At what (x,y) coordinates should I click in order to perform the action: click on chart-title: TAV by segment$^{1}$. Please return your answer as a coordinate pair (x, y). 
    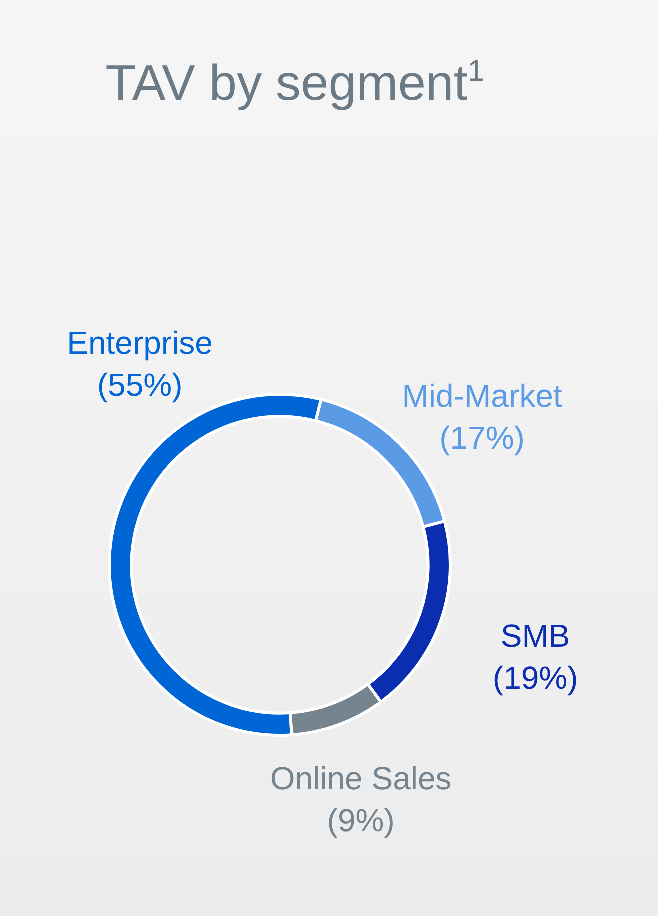
    Looking at the image, I should click on (295, 83).